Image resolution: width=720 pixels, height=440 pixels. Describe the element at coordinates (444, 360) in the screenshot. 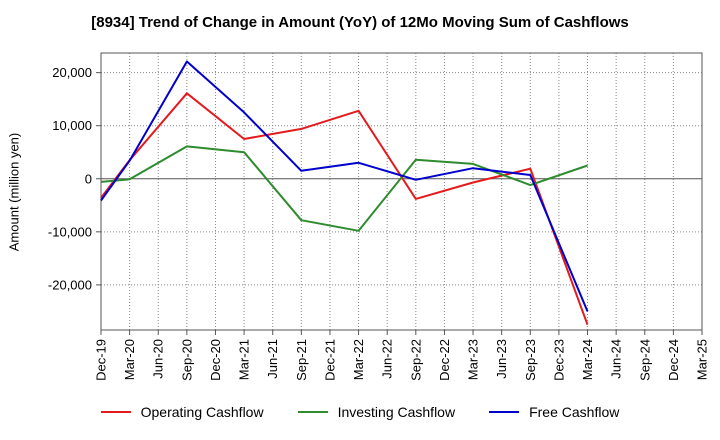

I see `x-tick-label: Dec-22` at that location.